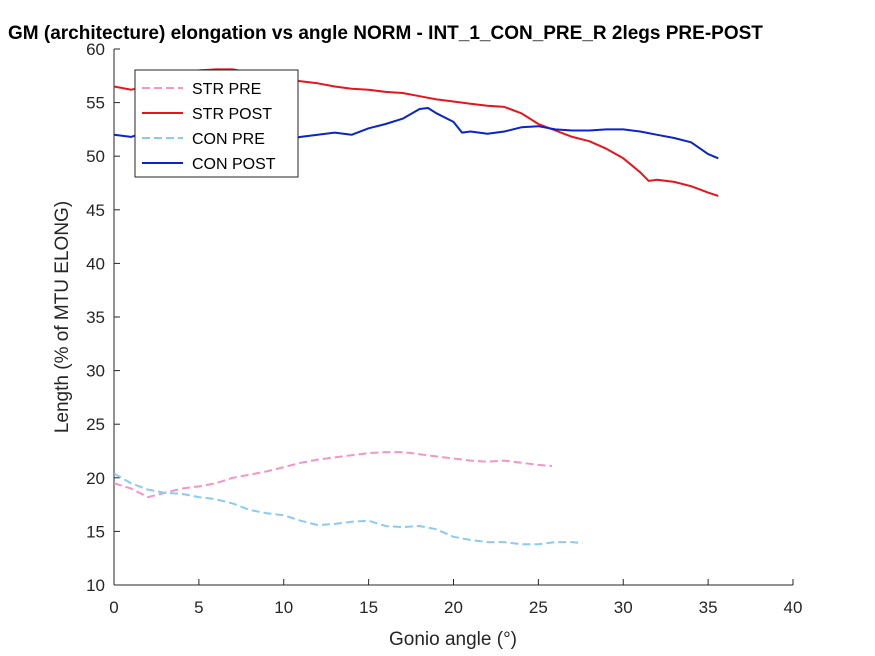 The height and width of the screenshot is (656, 875). Describe the element at coordinates (95, 317) in the screenshot. I see `y-tick-label: 35` at that location.